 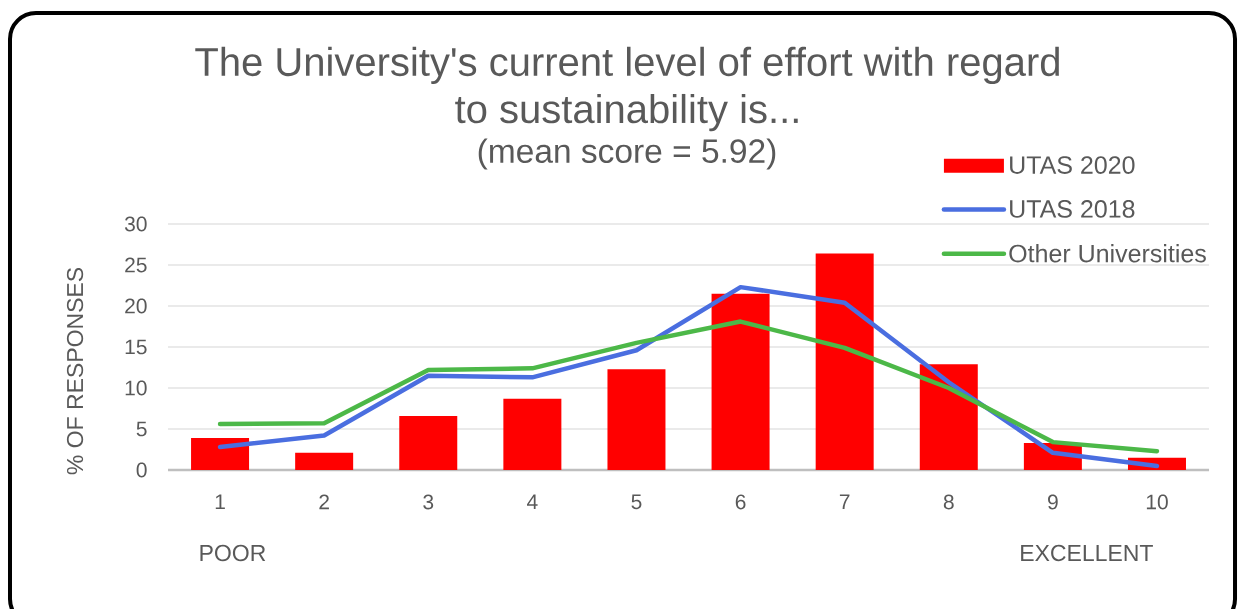 What do you see at coordinates (233, 553) in the screenshot?
I see `text: POOR` at bounding box center [233, 553].